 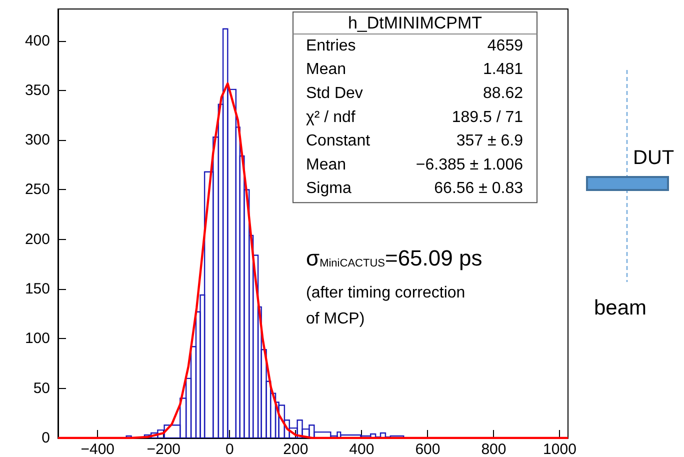 I want to click on y-tick-label: 150, so click(x=37, y=289).